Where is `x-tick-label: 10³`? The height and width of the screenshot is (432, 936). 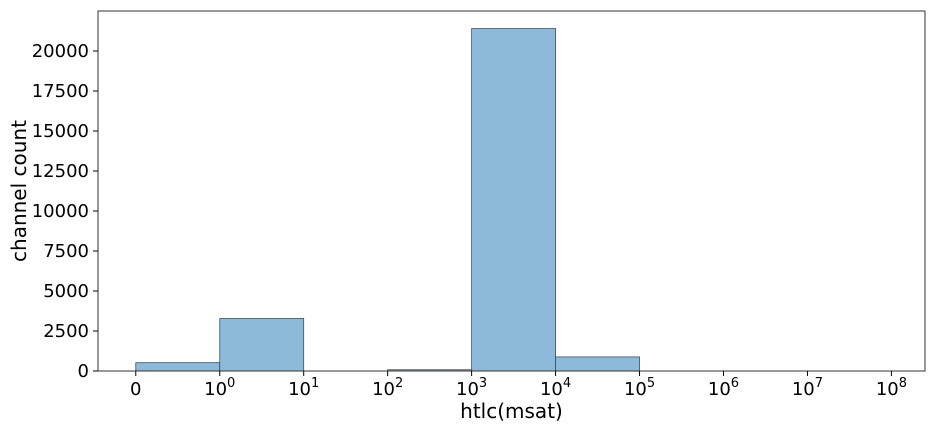 x-tick-label: 10³ is located at coordinates (471, 388).